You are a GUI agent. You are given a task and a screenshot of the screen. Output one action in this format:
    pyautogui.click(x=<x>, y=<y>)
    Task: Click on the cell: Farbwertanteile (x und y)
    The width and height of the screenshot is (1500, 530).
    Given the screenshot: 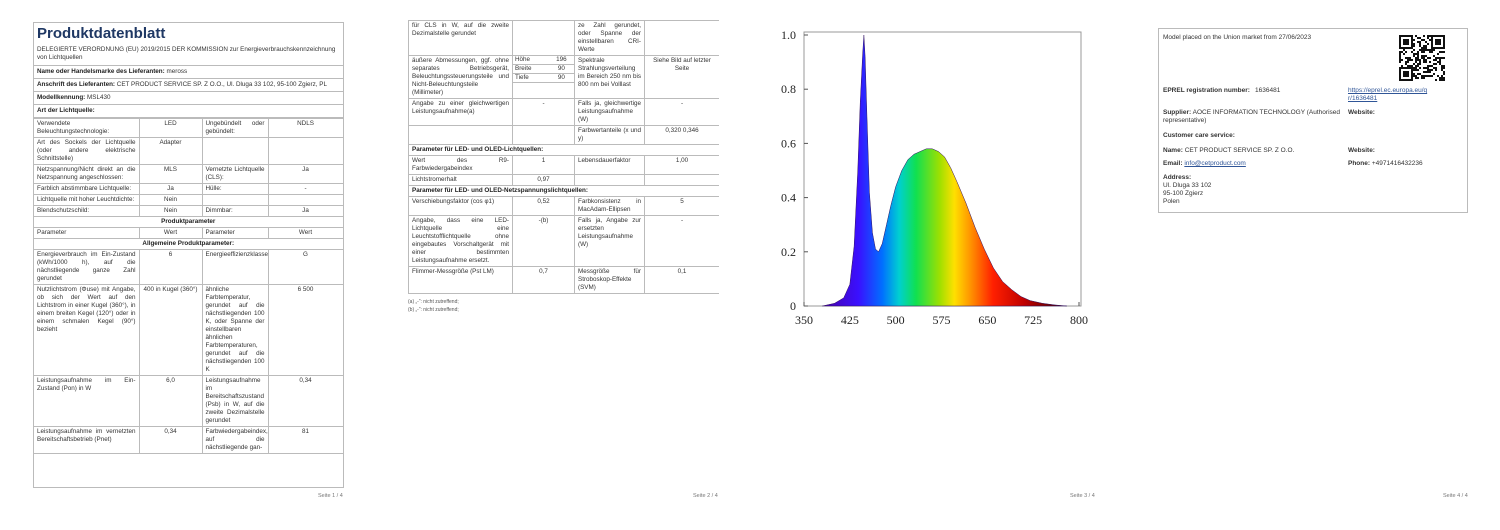 What is the action you would take?
    pyautogui.click(x=609, y=135)
    